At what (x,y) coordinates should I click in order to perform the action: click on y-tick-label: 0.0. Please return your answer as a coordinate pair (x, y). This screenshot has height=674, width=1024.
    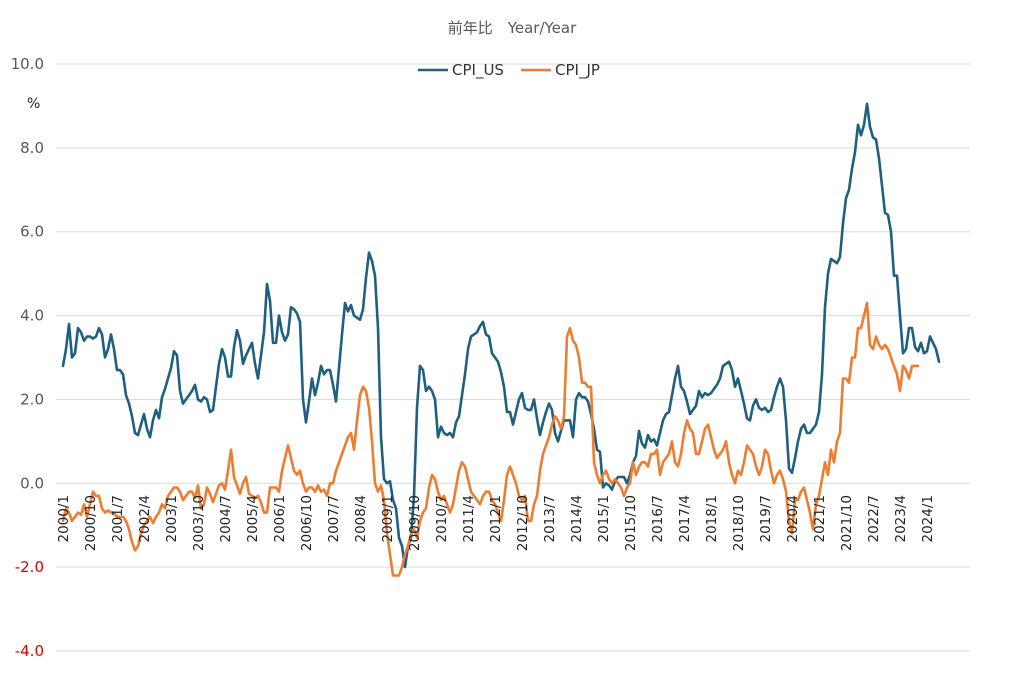
    Looking at the image, I should click on (32, 483).